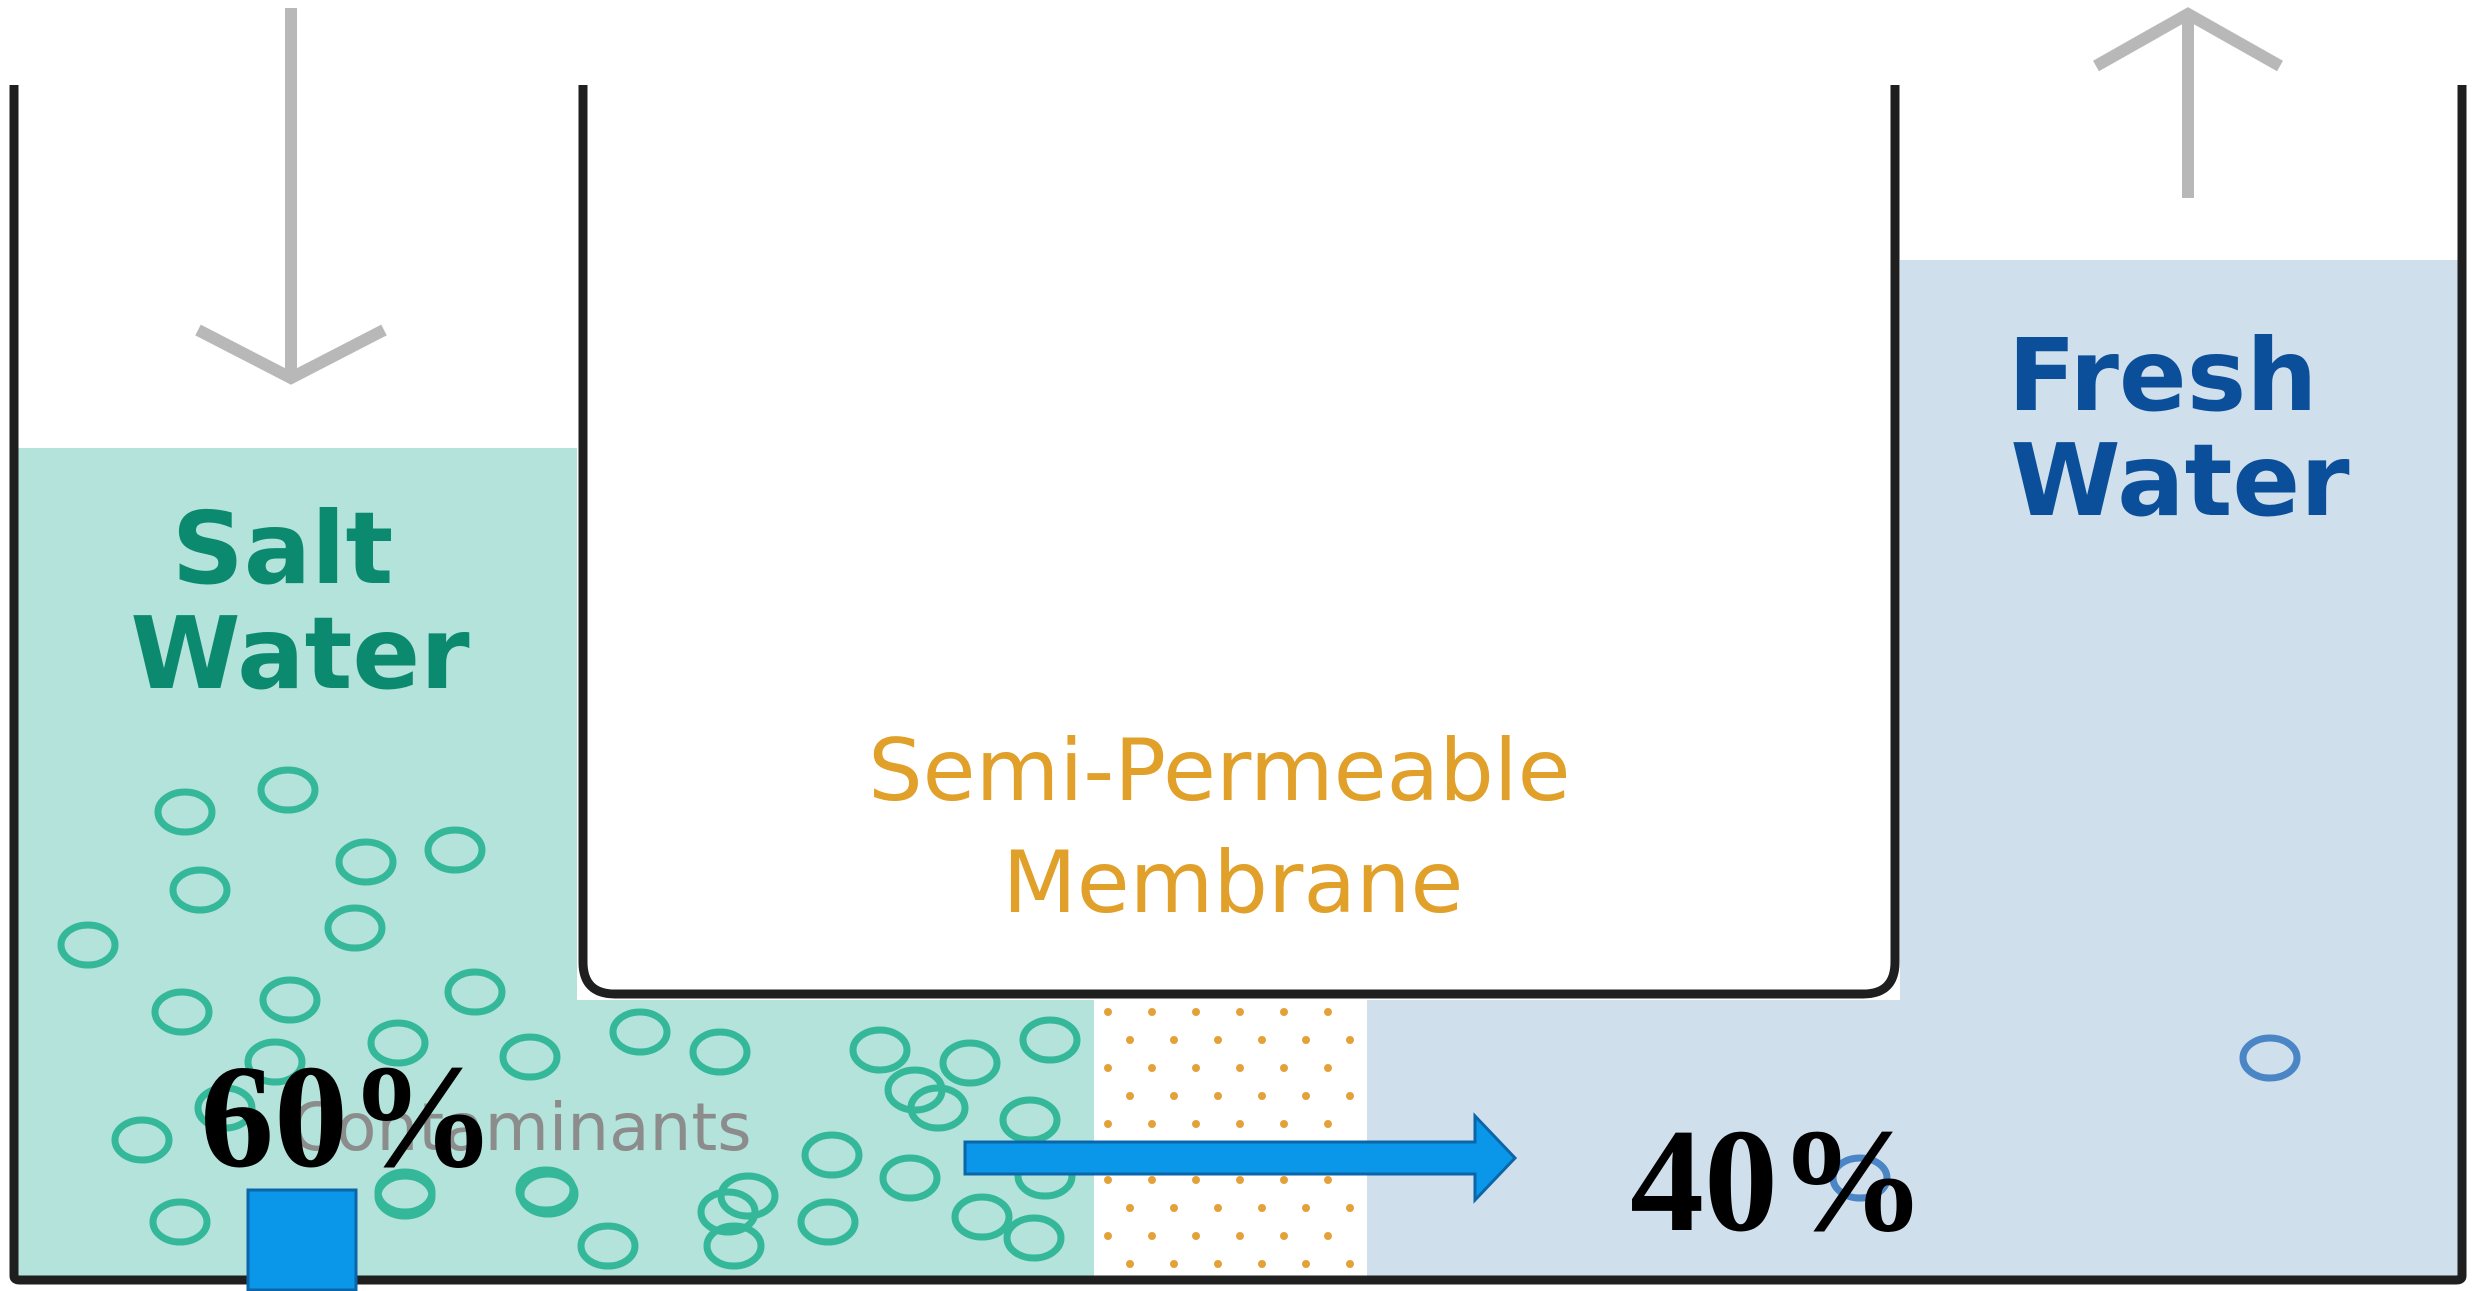  I want to click on fresh-water-label: Fresh Water, so click(2180, 428).